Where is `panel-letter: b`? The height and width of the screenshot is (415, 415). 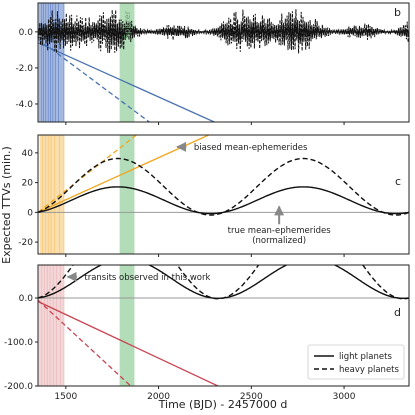
panel-letter: b is located at coordinates (397, 12).